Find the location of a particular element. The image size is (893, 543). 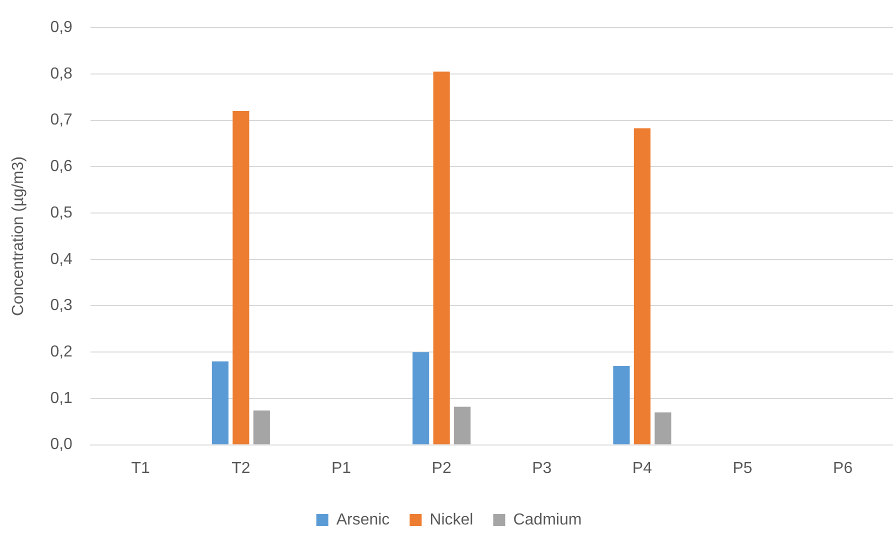

x-tick-label: P1 is located at coordinates (341, 468).